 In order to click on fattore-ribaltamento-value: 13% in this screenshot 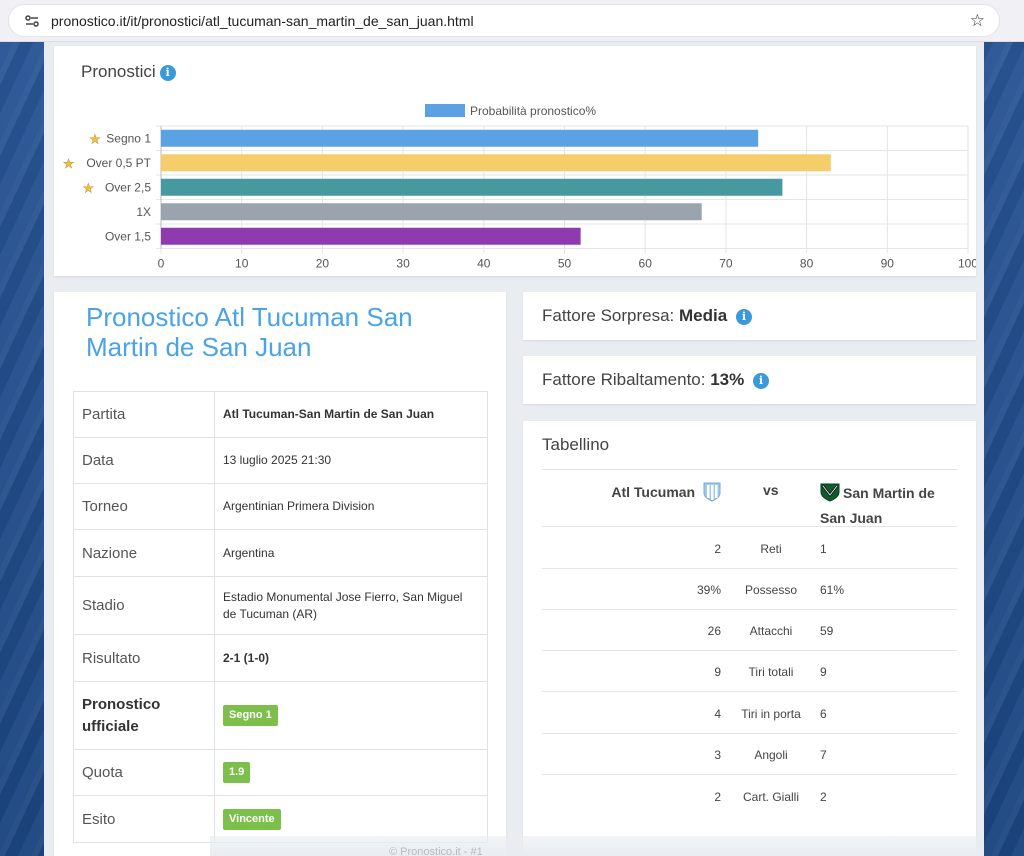, I will do `click(727, 379)`.